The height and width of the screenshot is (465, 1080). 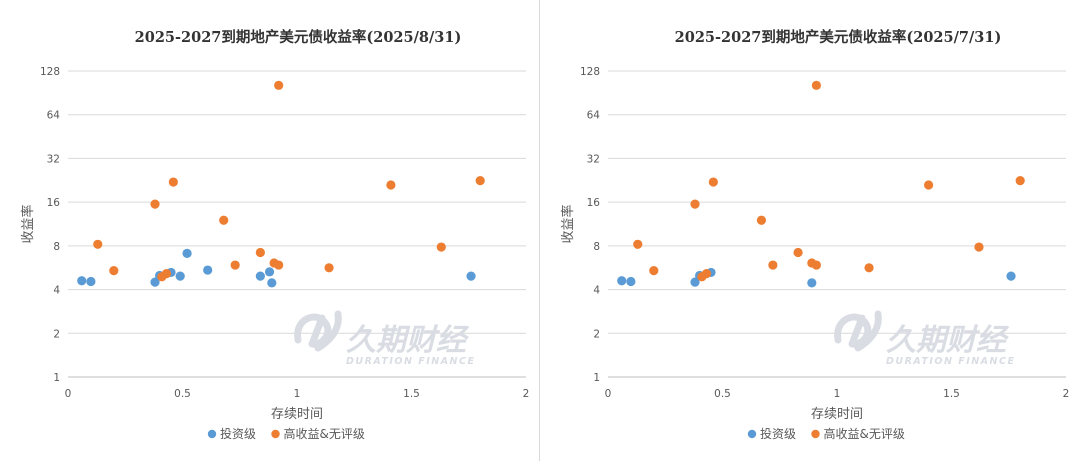 What do you see at coordinates (298, 37) in the screenshot?
I see `chart-title: 2025-2027到期地产美元债收益率(2025/8/31)` at bounding box center [298, 37].